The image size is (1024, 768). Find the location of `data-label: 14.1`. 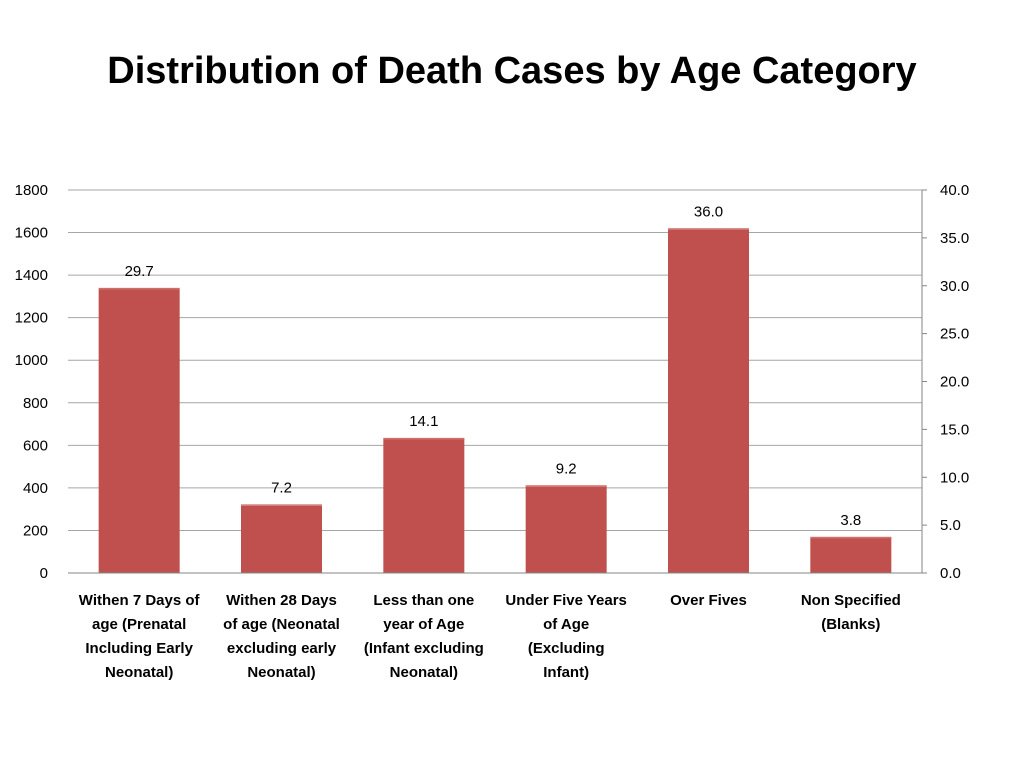

data-label: 14.1 is located at coordinates (423, 421).